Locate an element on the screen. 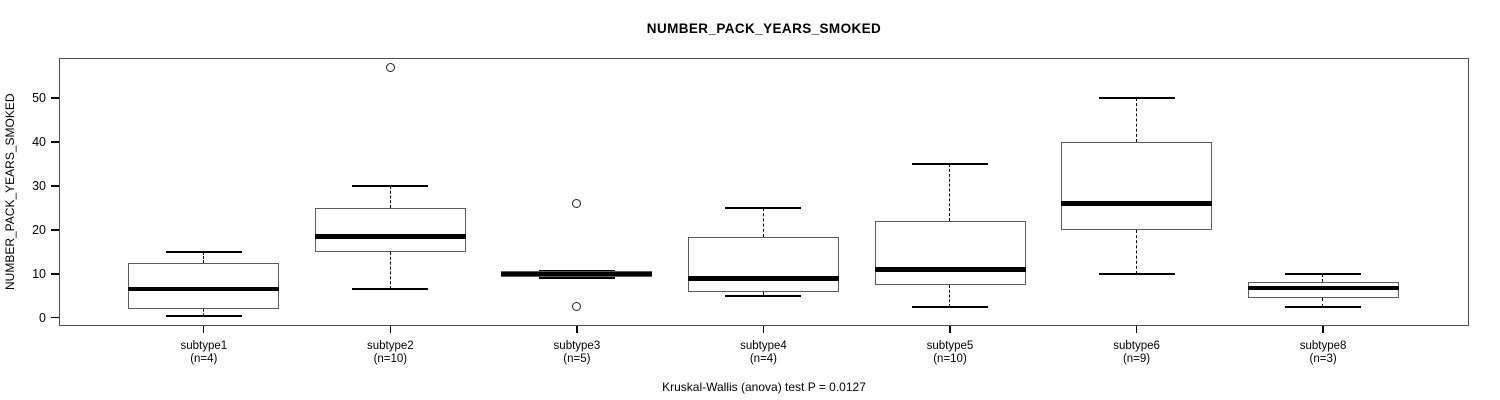 This screenshot has height=400, width=1500. lower-whisker-cap-subtype4 is located at coordinates (763, 295).